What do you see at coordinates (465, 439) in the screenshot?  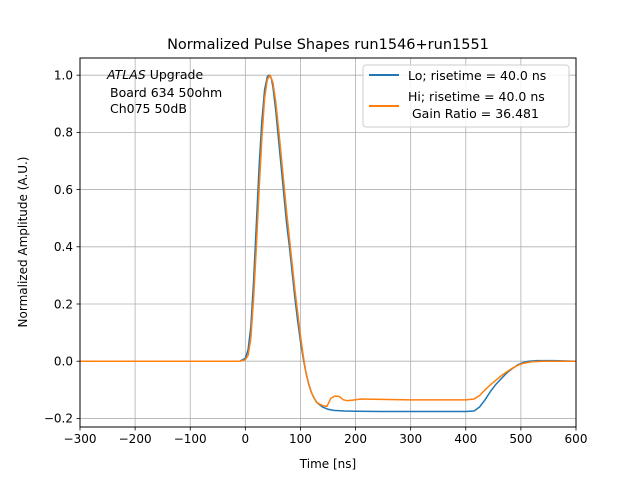 I see `x-tick-label: 400` at bounding box center [465, 439].